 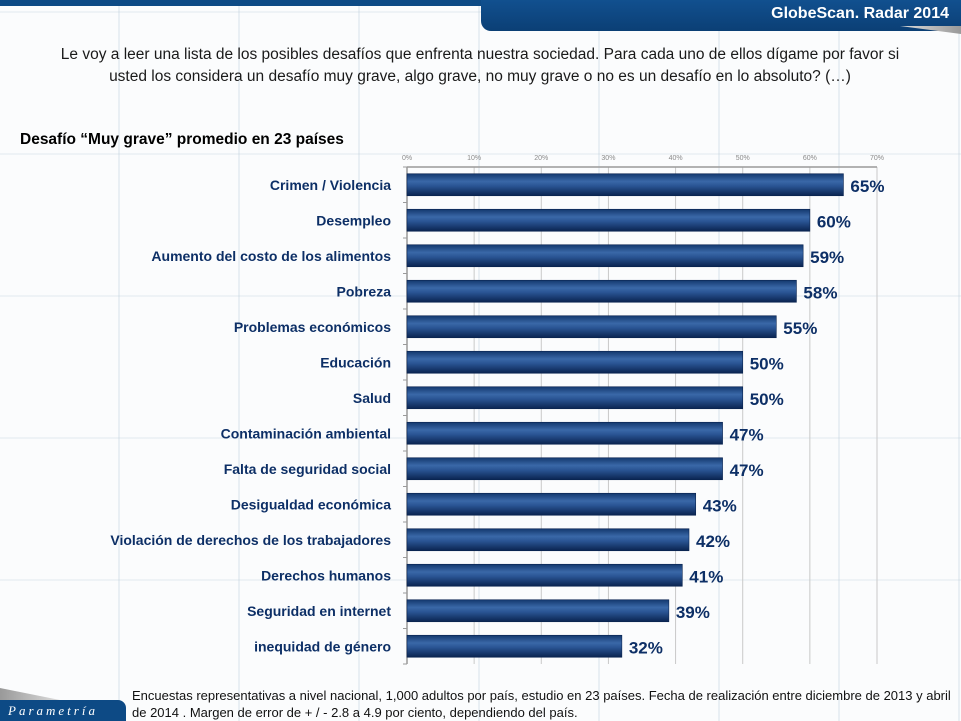 I want to click on header-banner: GlobeScan. Radar 2014, so click(x=721, y=15).